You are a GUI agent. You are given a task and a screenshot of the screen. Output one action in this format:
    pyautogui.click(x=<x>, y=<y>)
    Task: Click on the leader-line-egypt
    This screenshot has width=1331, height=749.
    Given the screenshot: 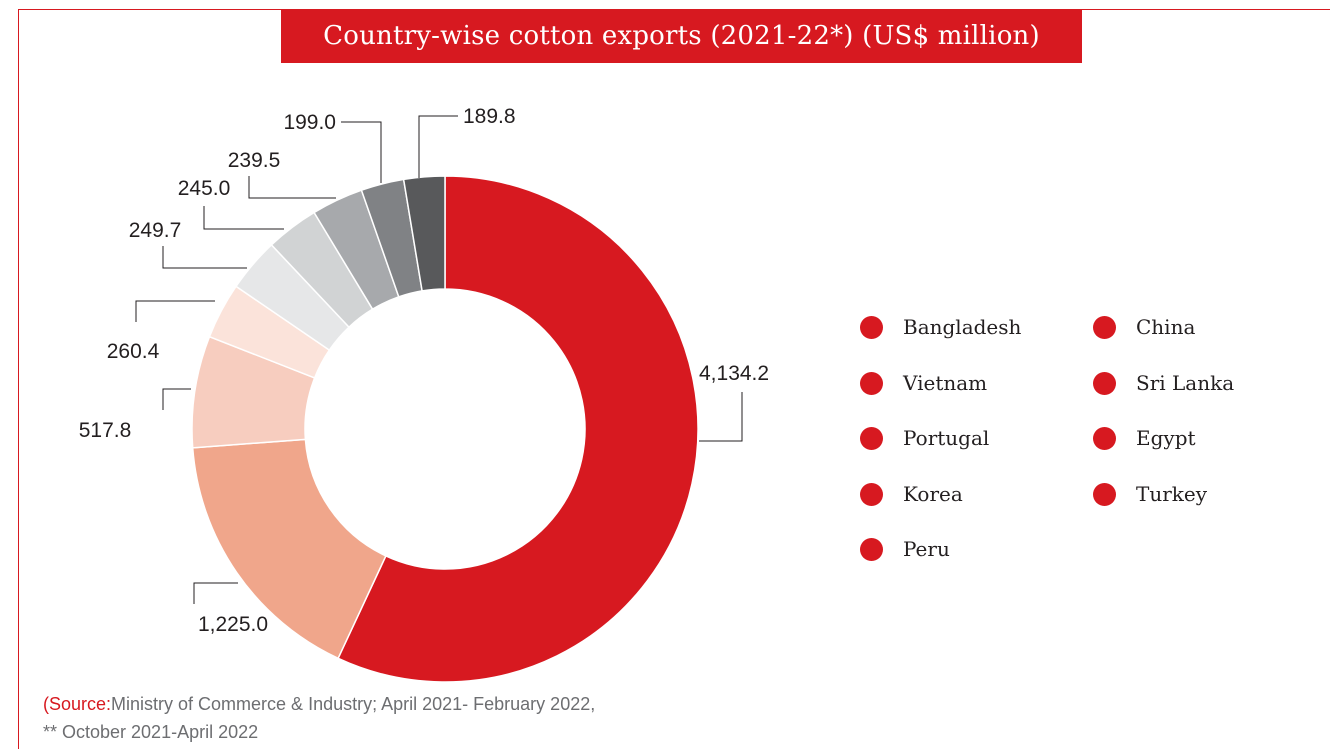 What is the action you would take?
    pyautogui.click(x=243, y=218)
    